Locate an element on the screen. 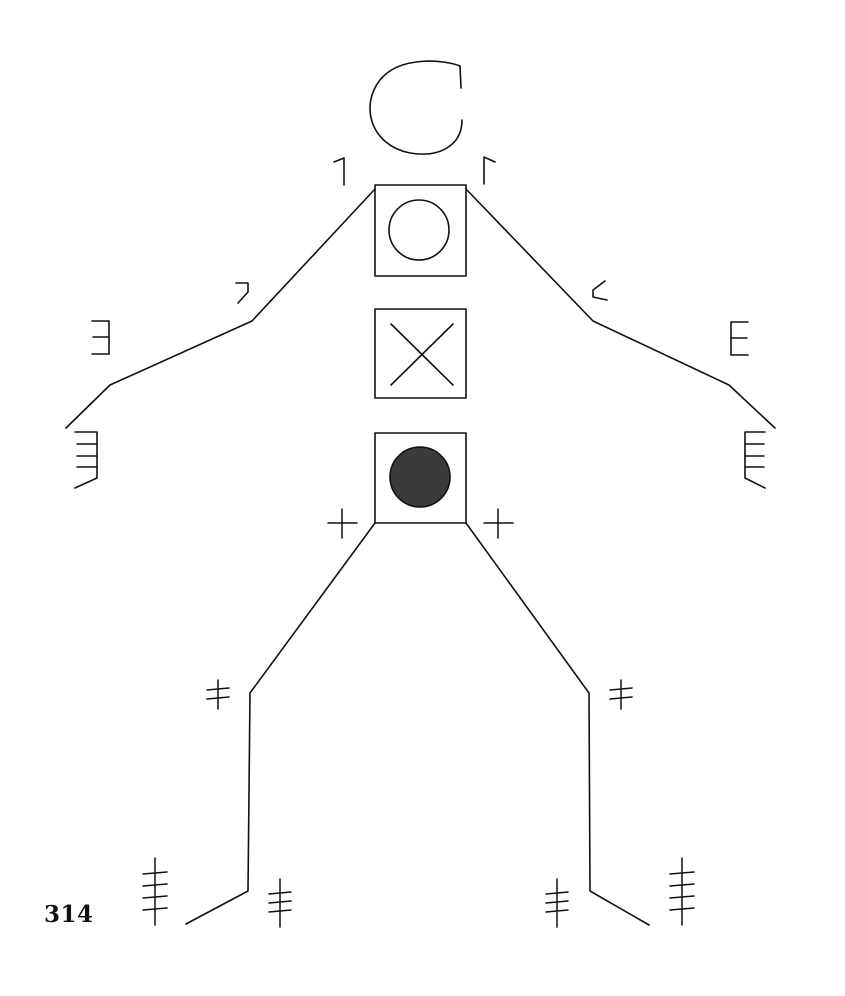 The width and height of the screenshot is (845, 996). right-leg is located at coordinates (557, 724).